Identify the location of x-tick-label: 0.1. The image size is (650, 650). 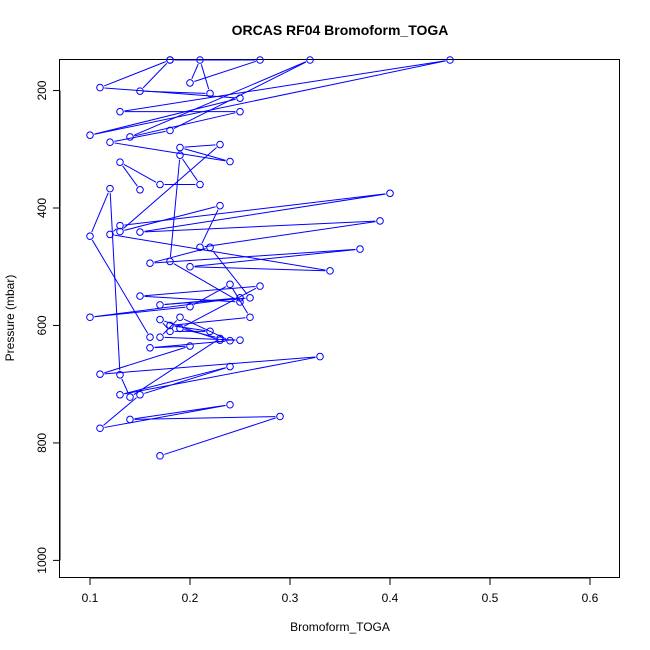
(90, 598).